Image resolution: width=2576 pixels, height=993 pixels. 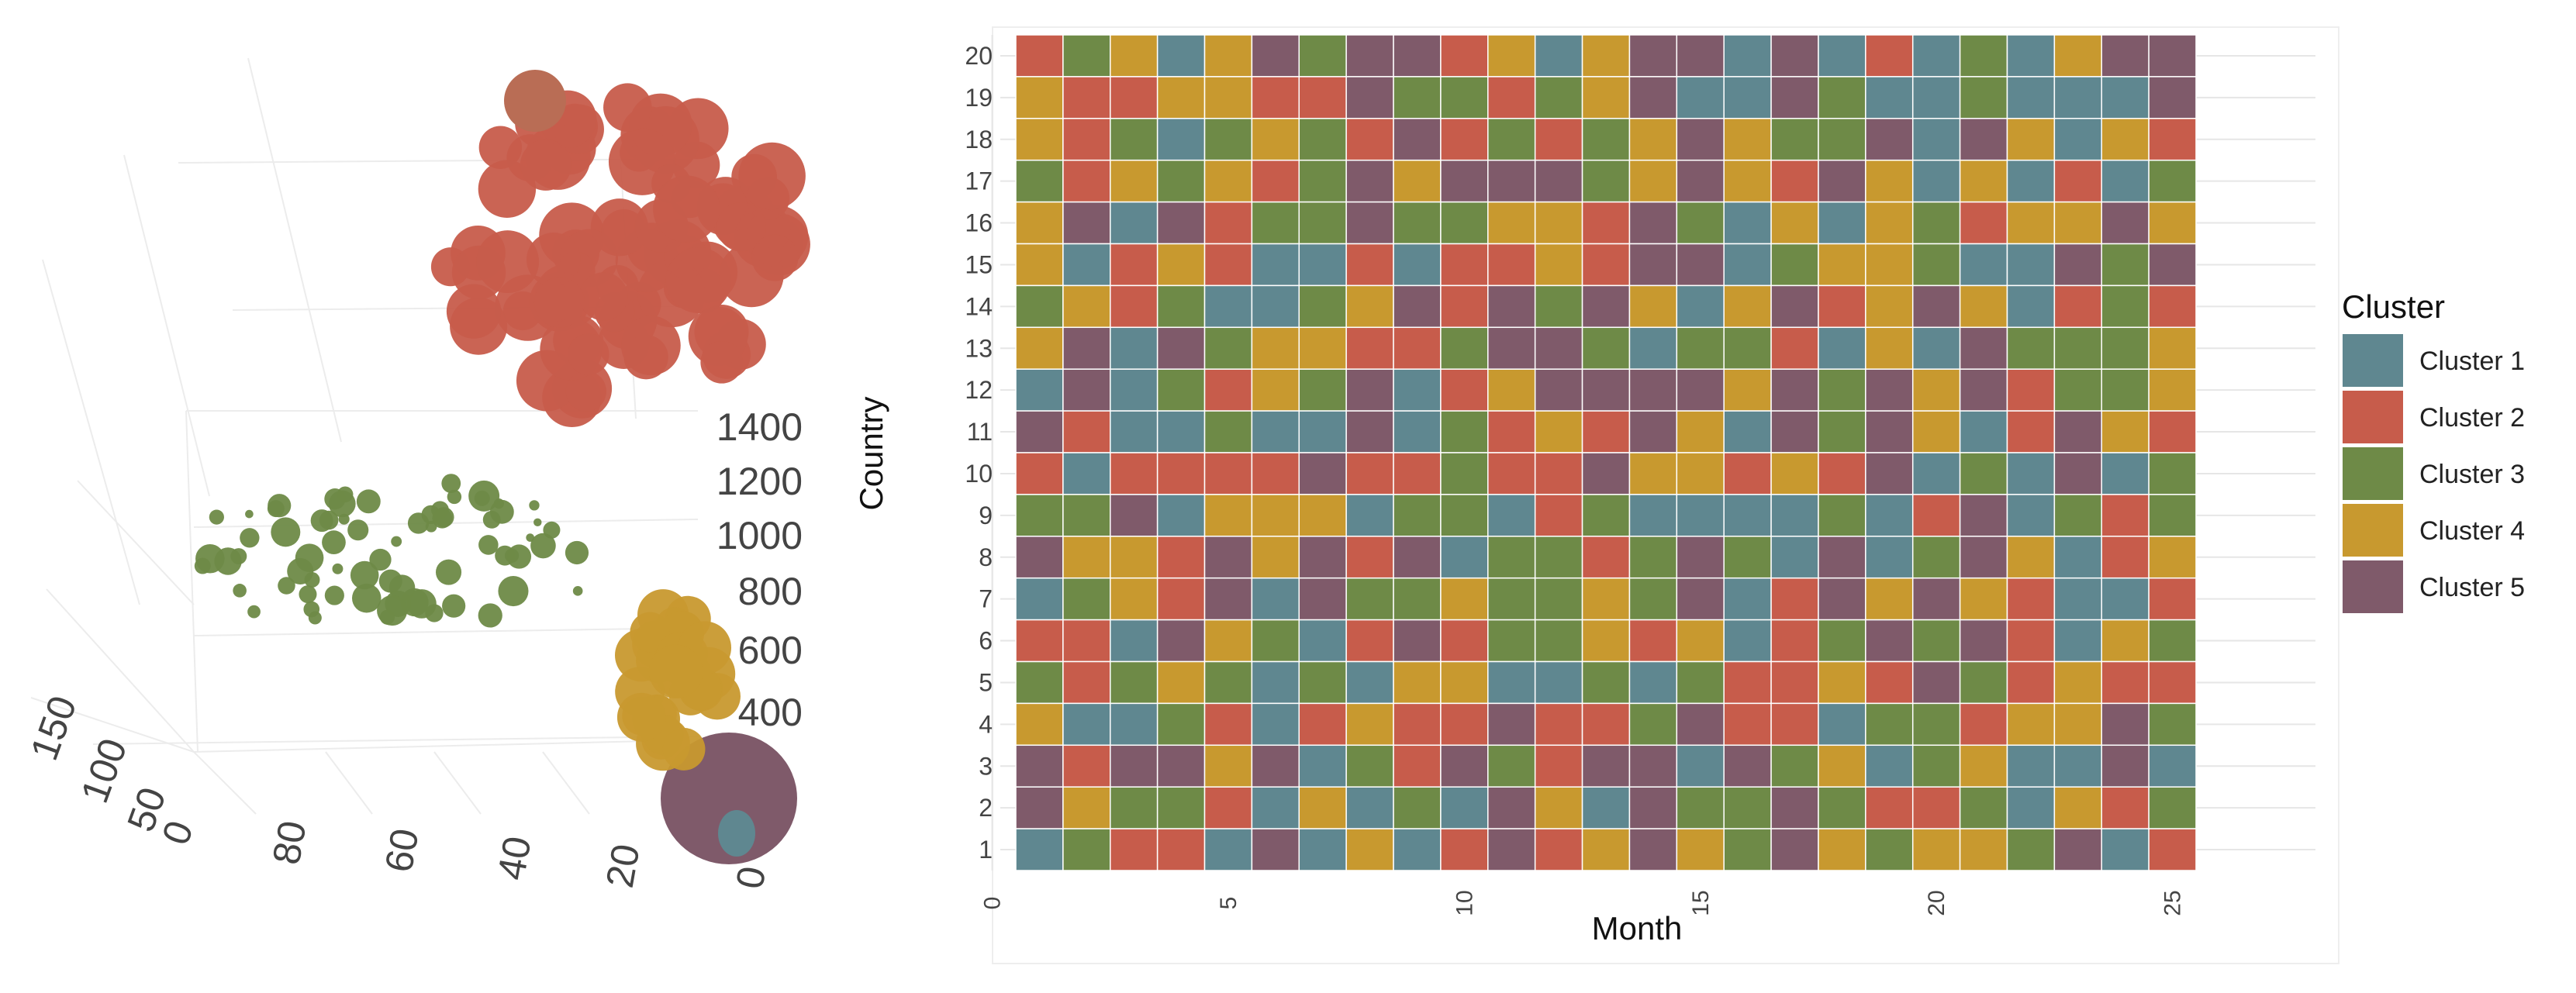 What do you see at coordinates (986, 599) in the screenshot?
I see `y-tick-label: 7` at bounding box center [986, 599].